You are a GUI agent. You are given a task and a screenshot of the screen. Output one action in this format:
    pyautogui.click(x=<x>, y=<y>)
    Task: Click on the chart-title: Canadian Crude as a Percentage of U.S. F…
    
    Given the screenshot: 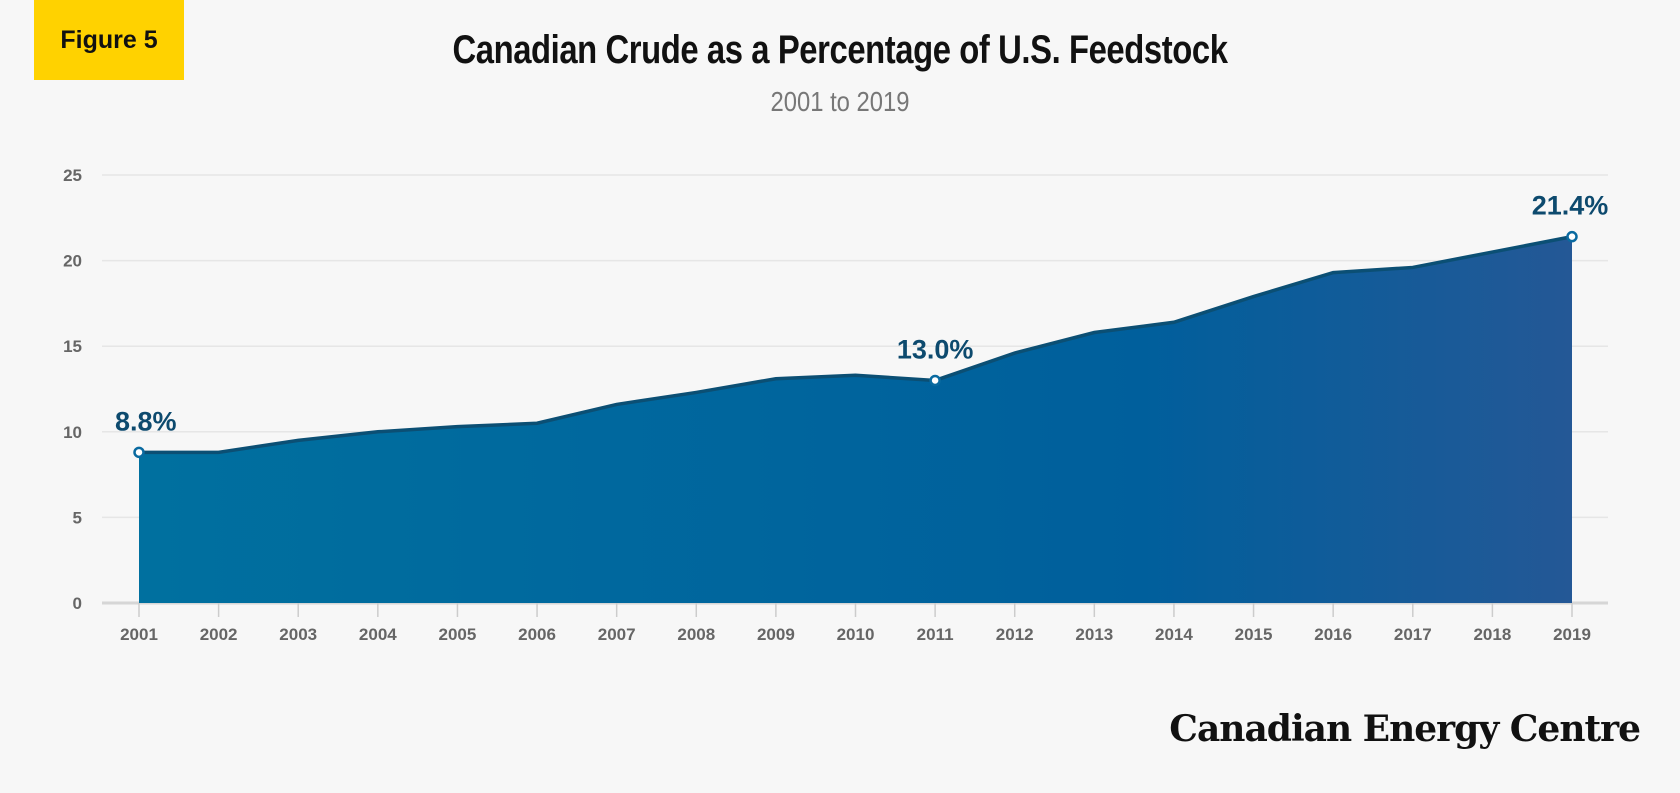 What is the action you would take?
    pyautogui.click(x=840, y=50)
    